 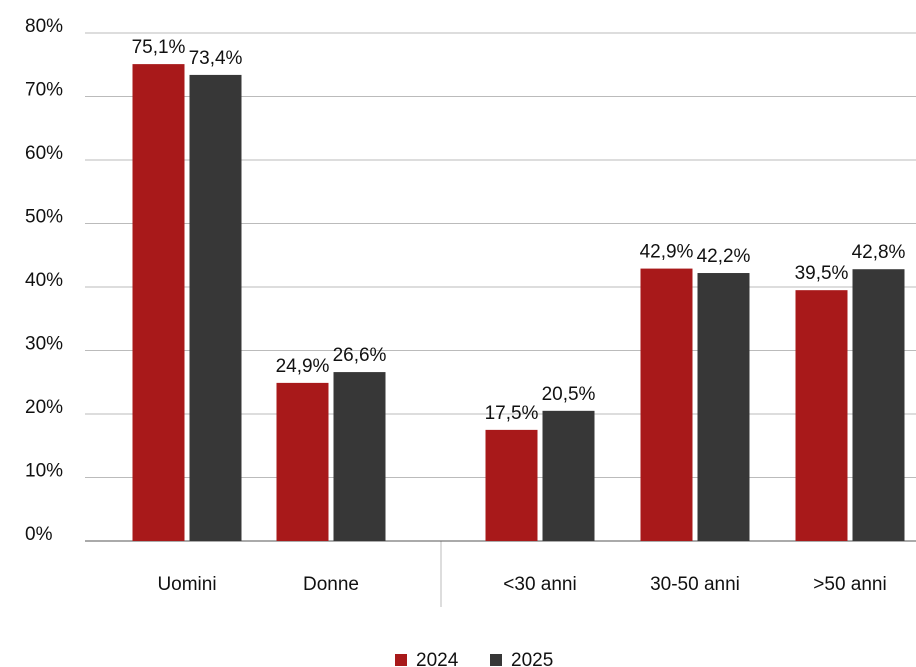 I want to click on value-label: 73,4%, so click(x=216, y=58).